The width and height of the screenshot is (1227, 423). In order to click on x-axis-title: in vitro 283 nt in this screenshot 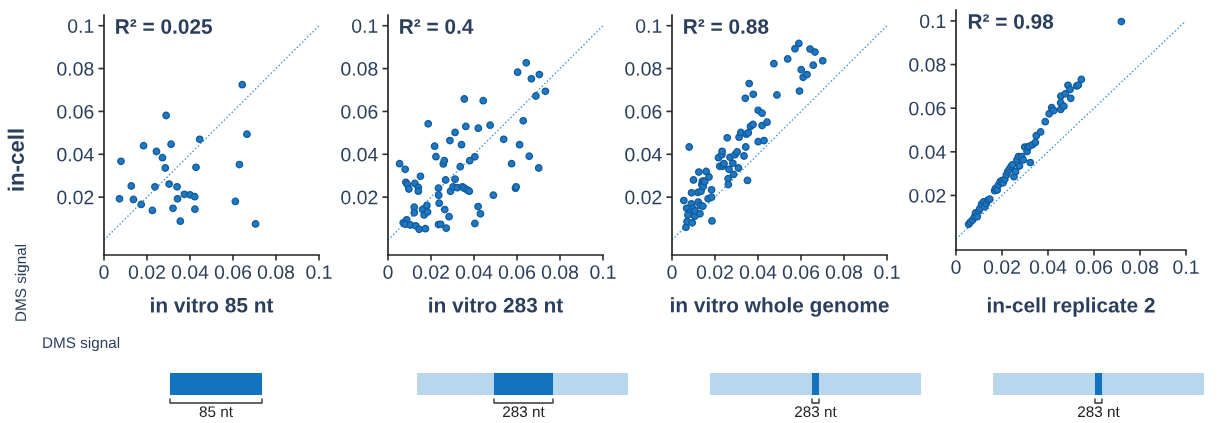, I will do `click(496, 305)`.